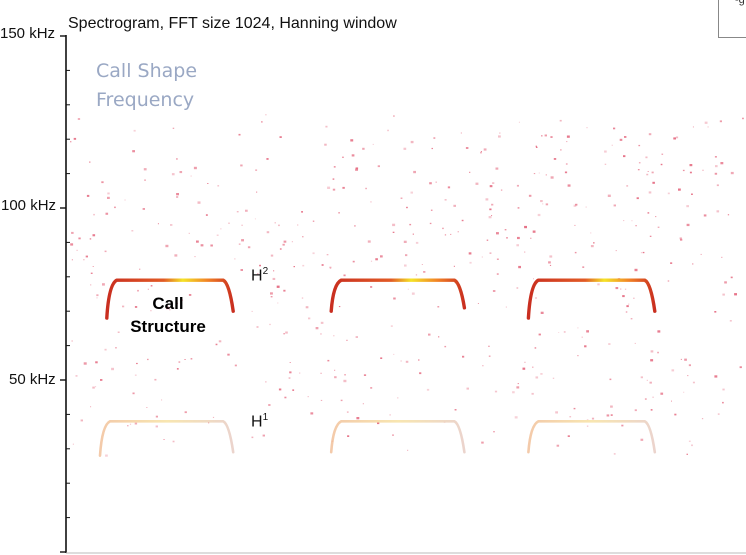 This screenshot has height=555, width=746. I want to click on harmonic-2-sup: 2, so click(265, 271).